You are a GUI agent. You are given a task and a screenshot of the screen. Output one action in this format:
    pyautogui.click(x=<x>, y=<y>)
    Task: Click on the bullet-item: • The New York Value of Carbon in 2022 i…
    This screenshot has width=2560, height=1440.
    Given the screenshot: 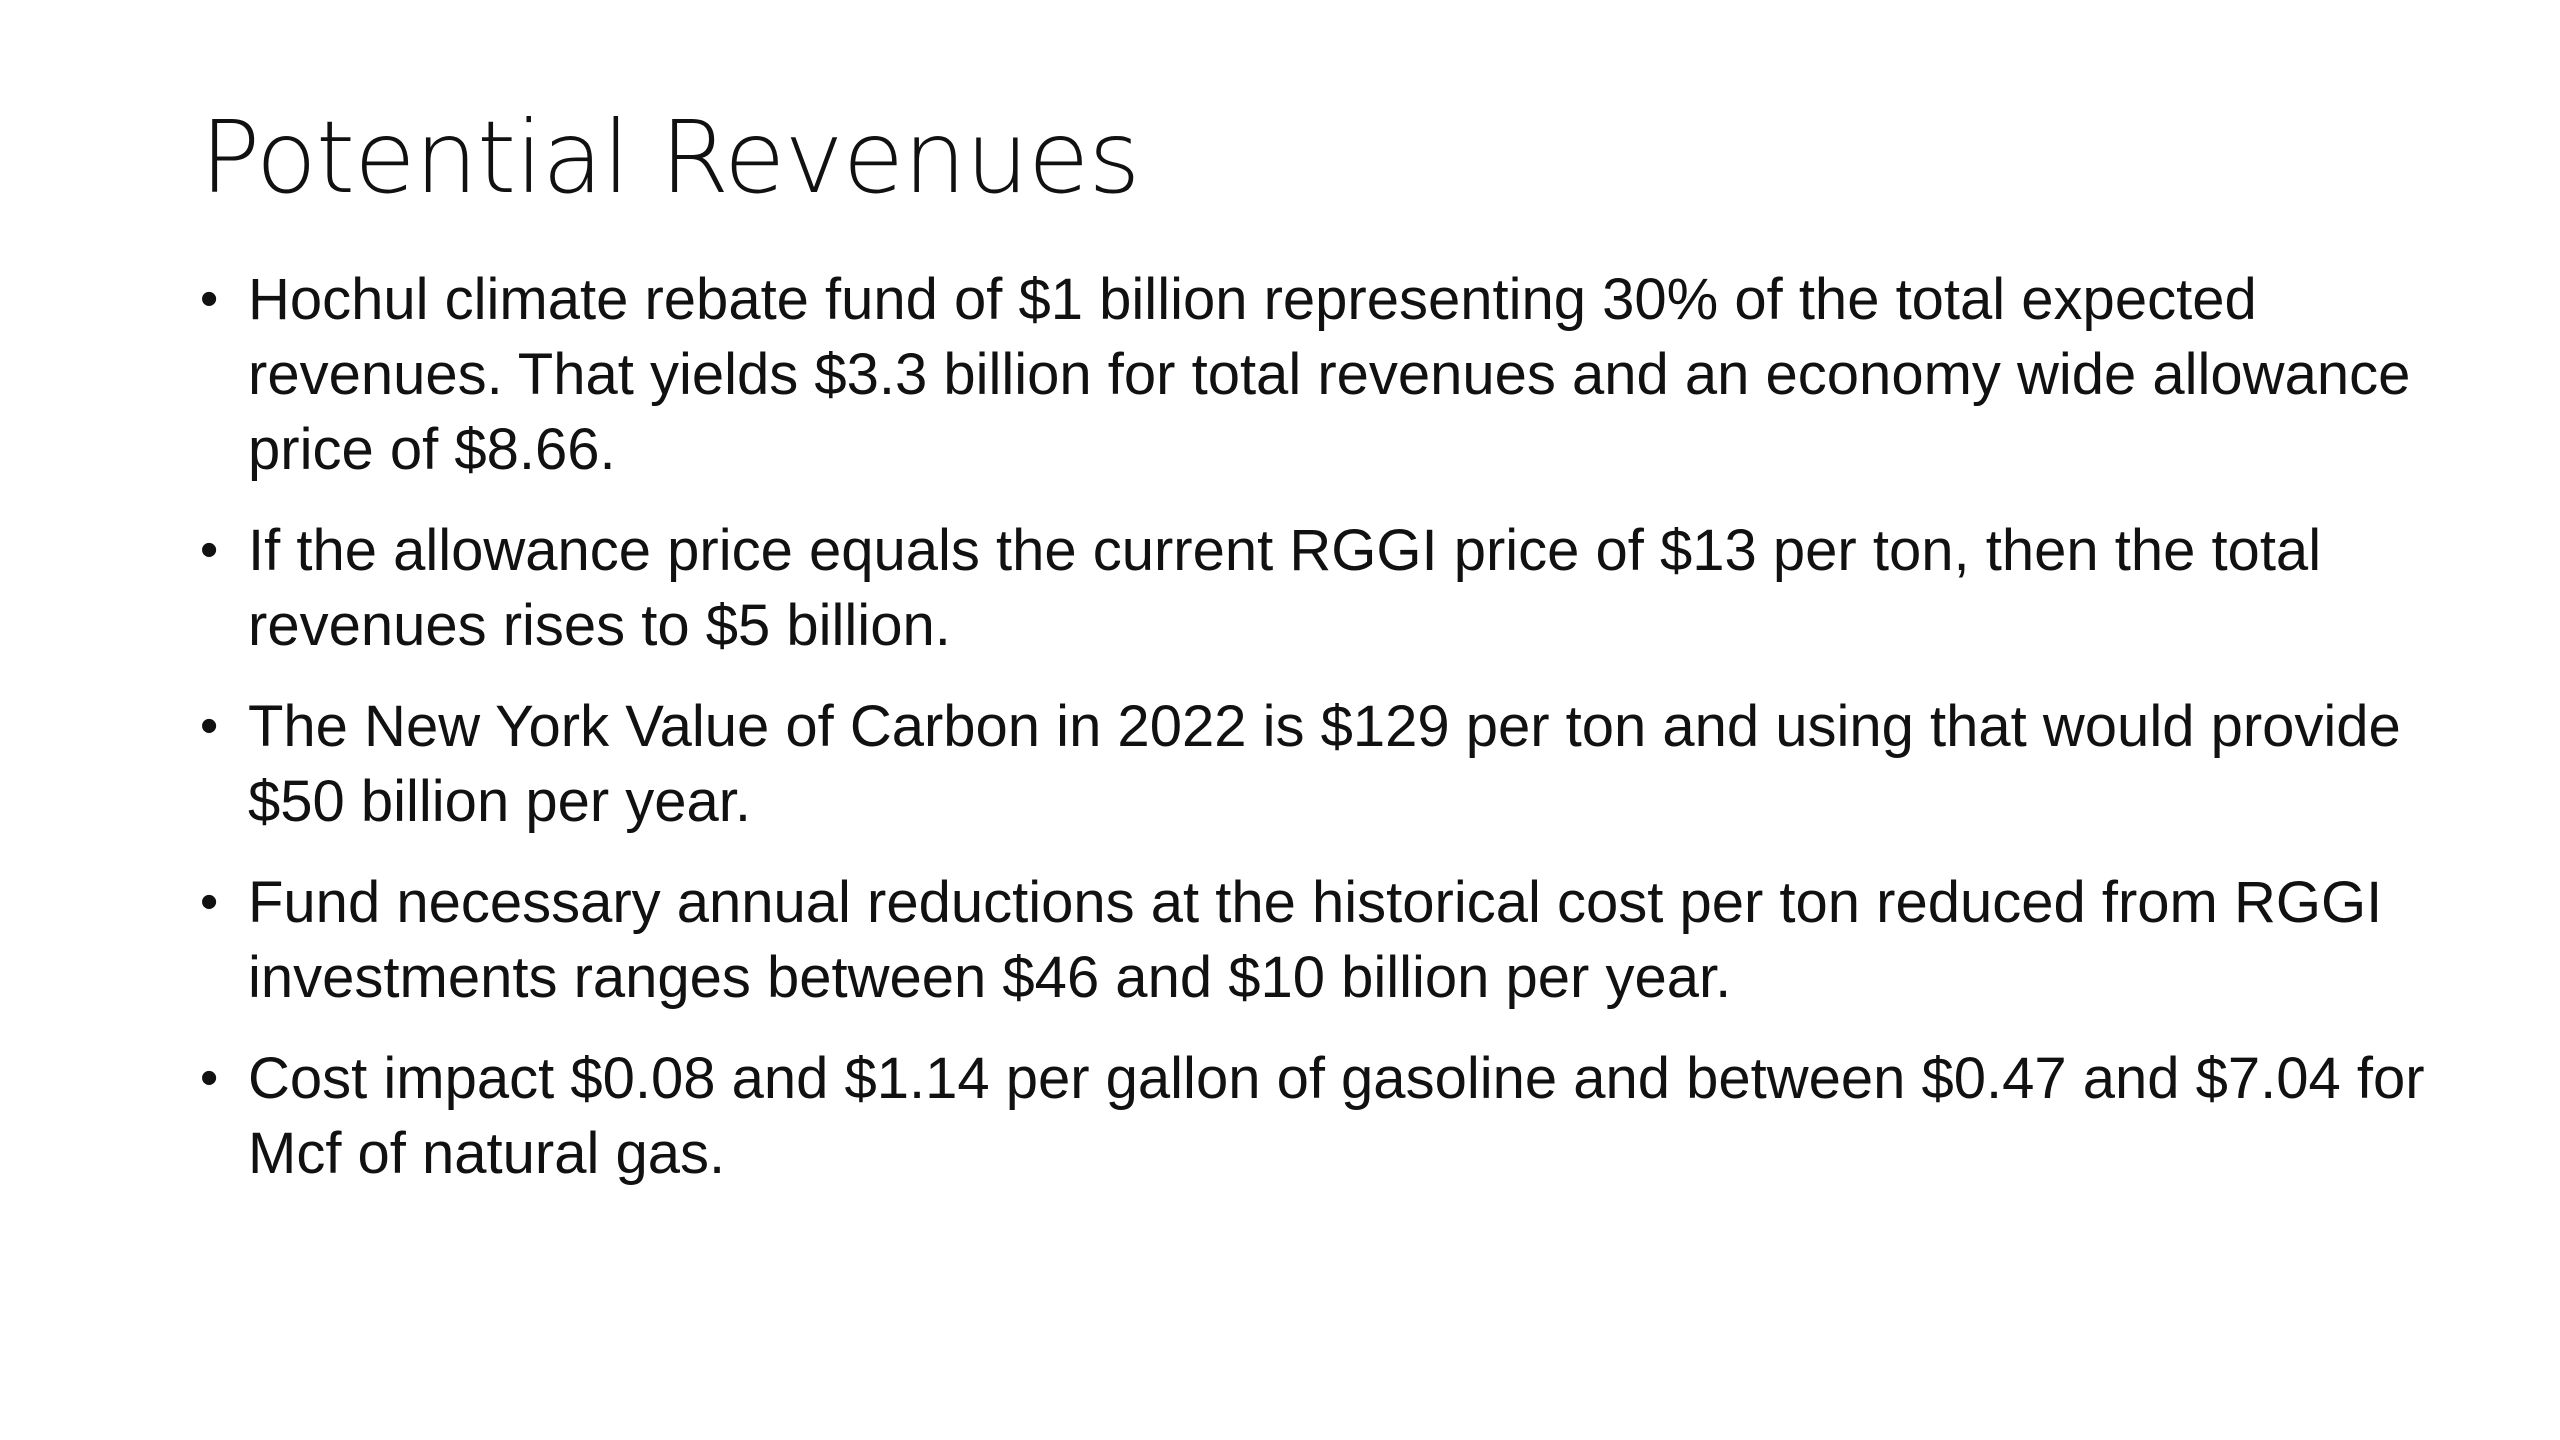 What is the action you would take?
    pyautogui.click(x=1320, y=764)
    